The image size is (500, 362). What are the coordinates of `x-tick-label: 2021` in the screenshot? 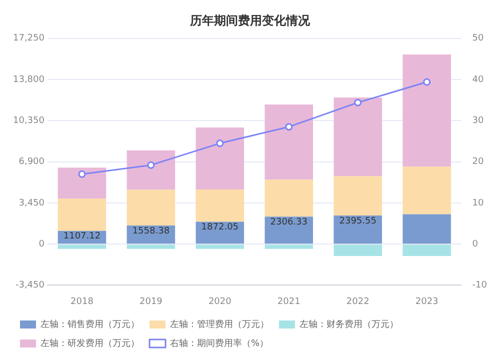 It's located at (288, 301).